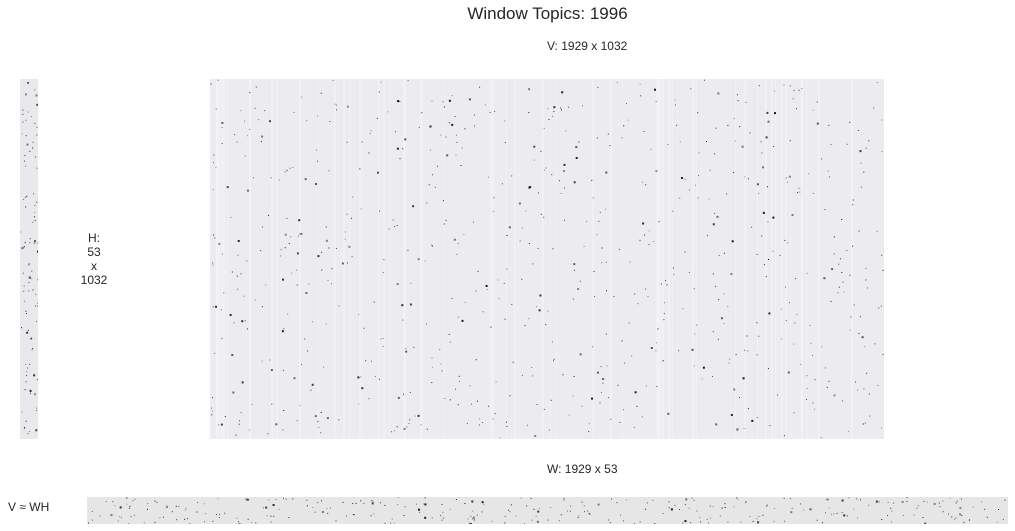 The width and height of the screenshot is (1015, 531). What do you see at coordinates (547, 510) in the screenshot?
I see `w-matrix-background` at bounding box center [547, 510].